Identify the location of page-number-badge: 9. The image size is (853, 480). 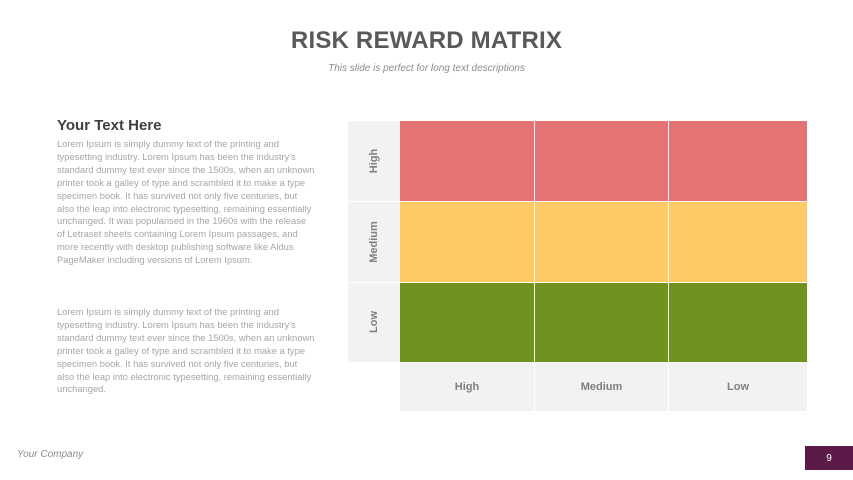
(829, 458).